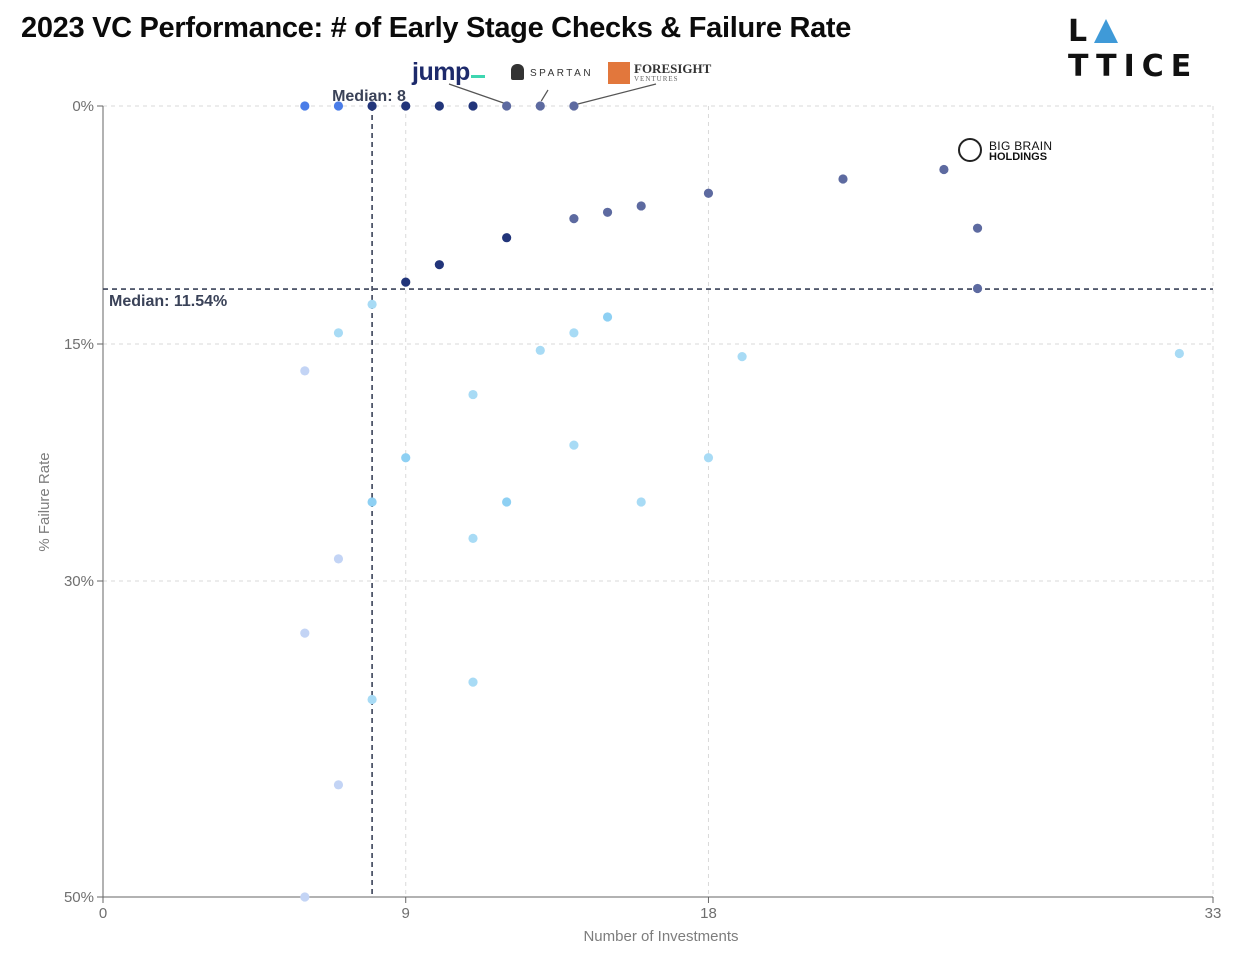 Image resolution: width=1252 pixels, height=962 pixels. What do you see at coordinates (83, 106) in the screenshot?
I see `y-tick-label: 0%` at bounding box center [83, 106].